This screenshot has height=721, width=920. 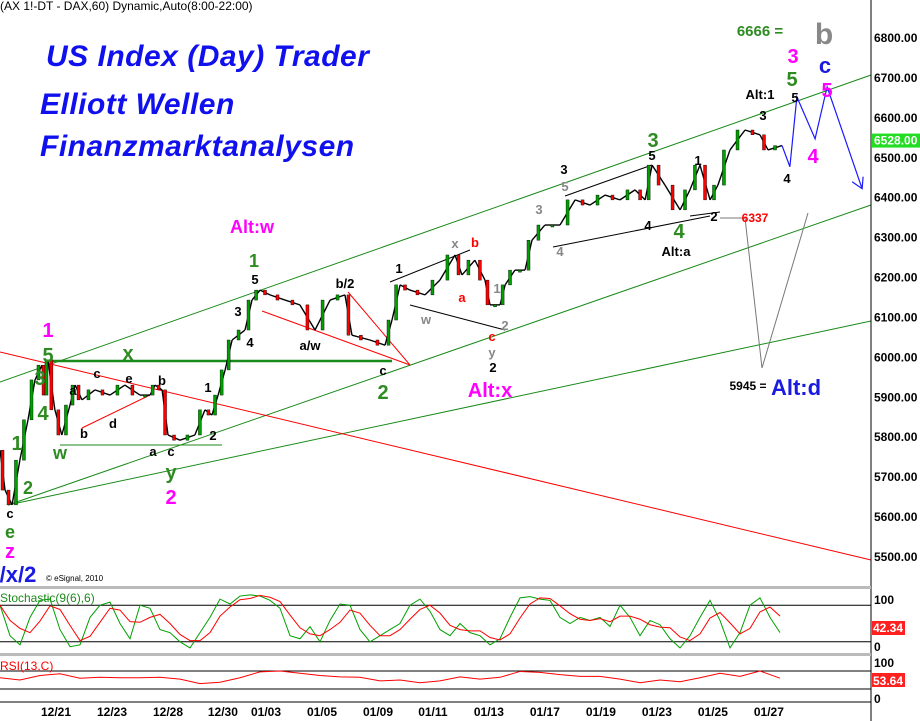 I want to click on stochastic-value: 42.34, so click(x=888, y=628).